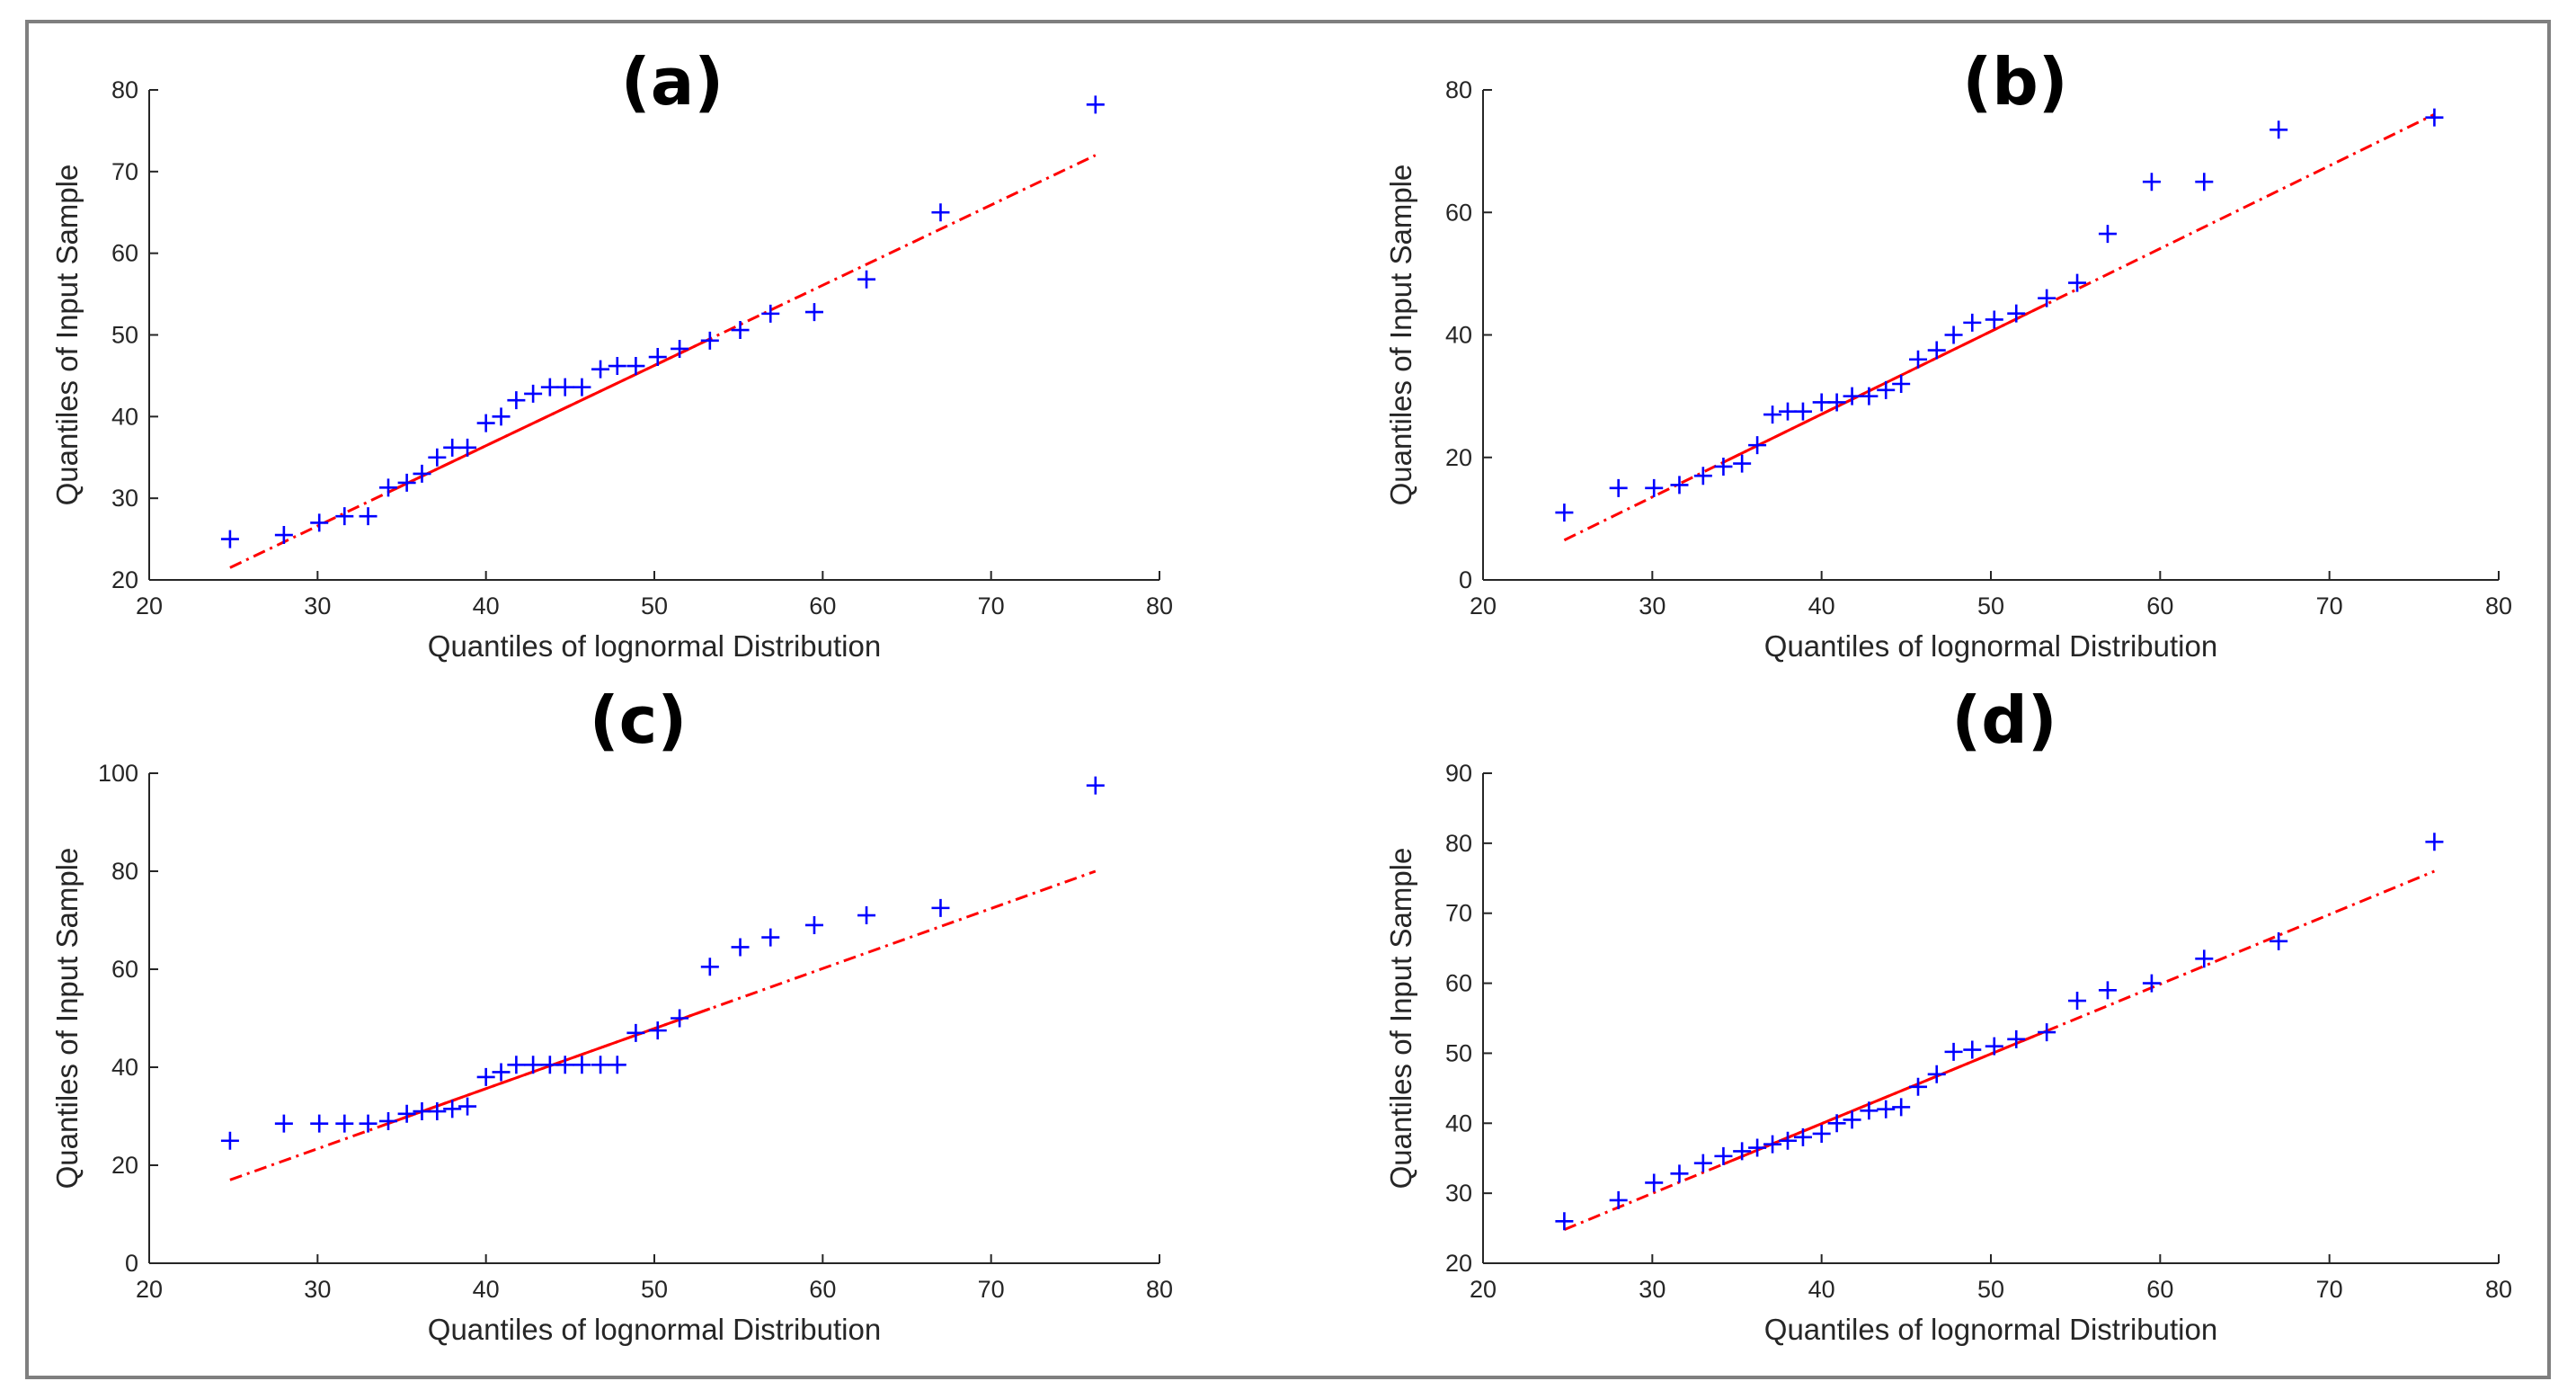  What do you see at coordinates (1465, 579) in the screenshot?
I see `y-tick-label: 0` at bounding box center [1465, 579].